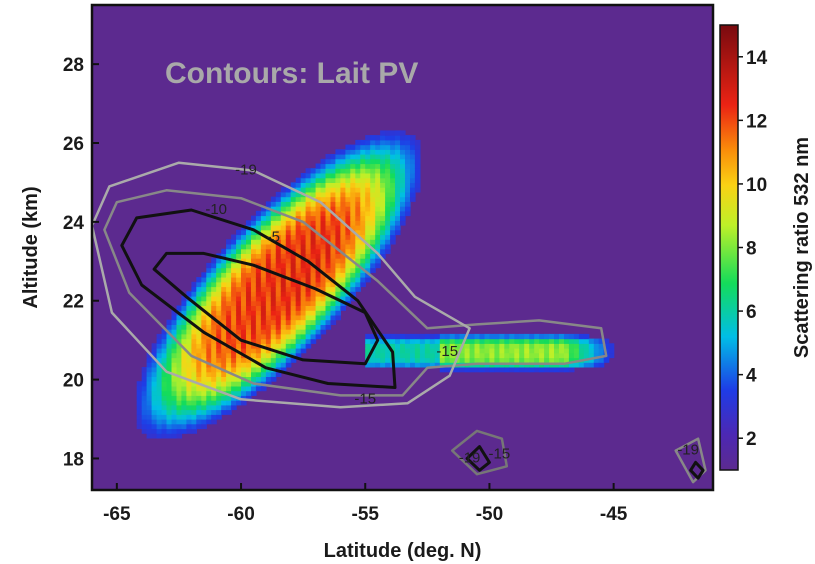 The image size is (815, 564). Describe the element at coordinates (291, 73) in the screenshot. I see `contours-annotation: Contours: Lait PV` at that location.